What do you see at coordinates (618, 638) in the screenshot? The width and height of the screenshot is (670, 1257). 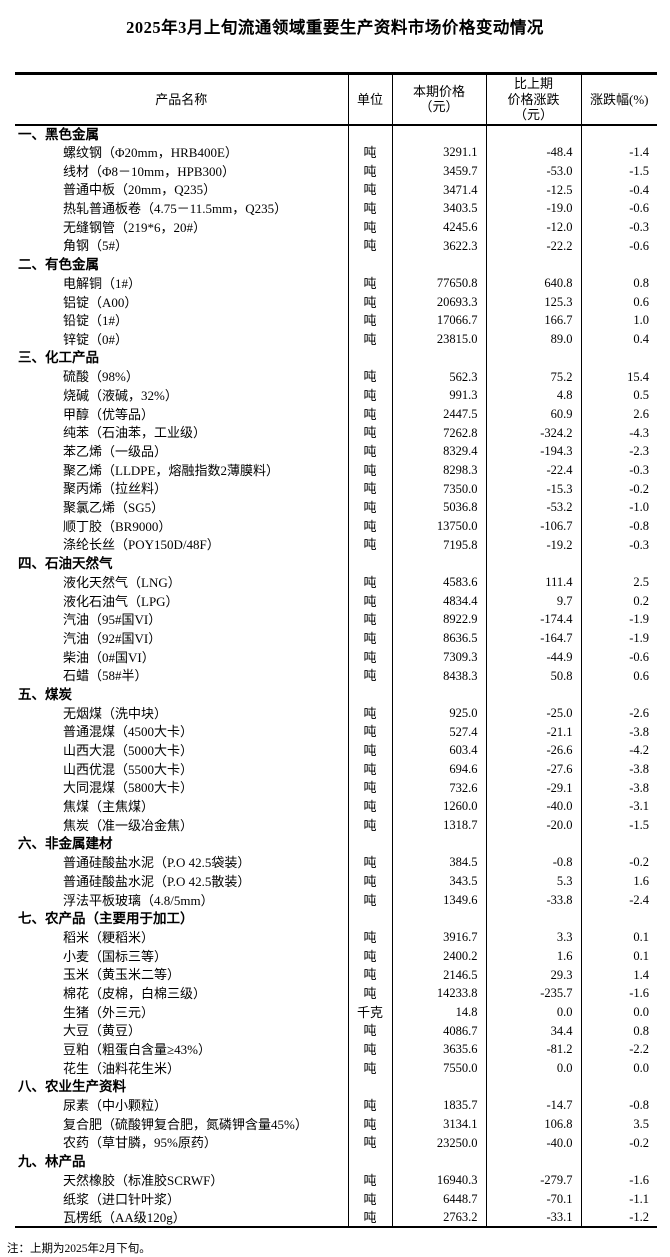 I see `pct-cell: -1.9` at bounding box center [618, 638].